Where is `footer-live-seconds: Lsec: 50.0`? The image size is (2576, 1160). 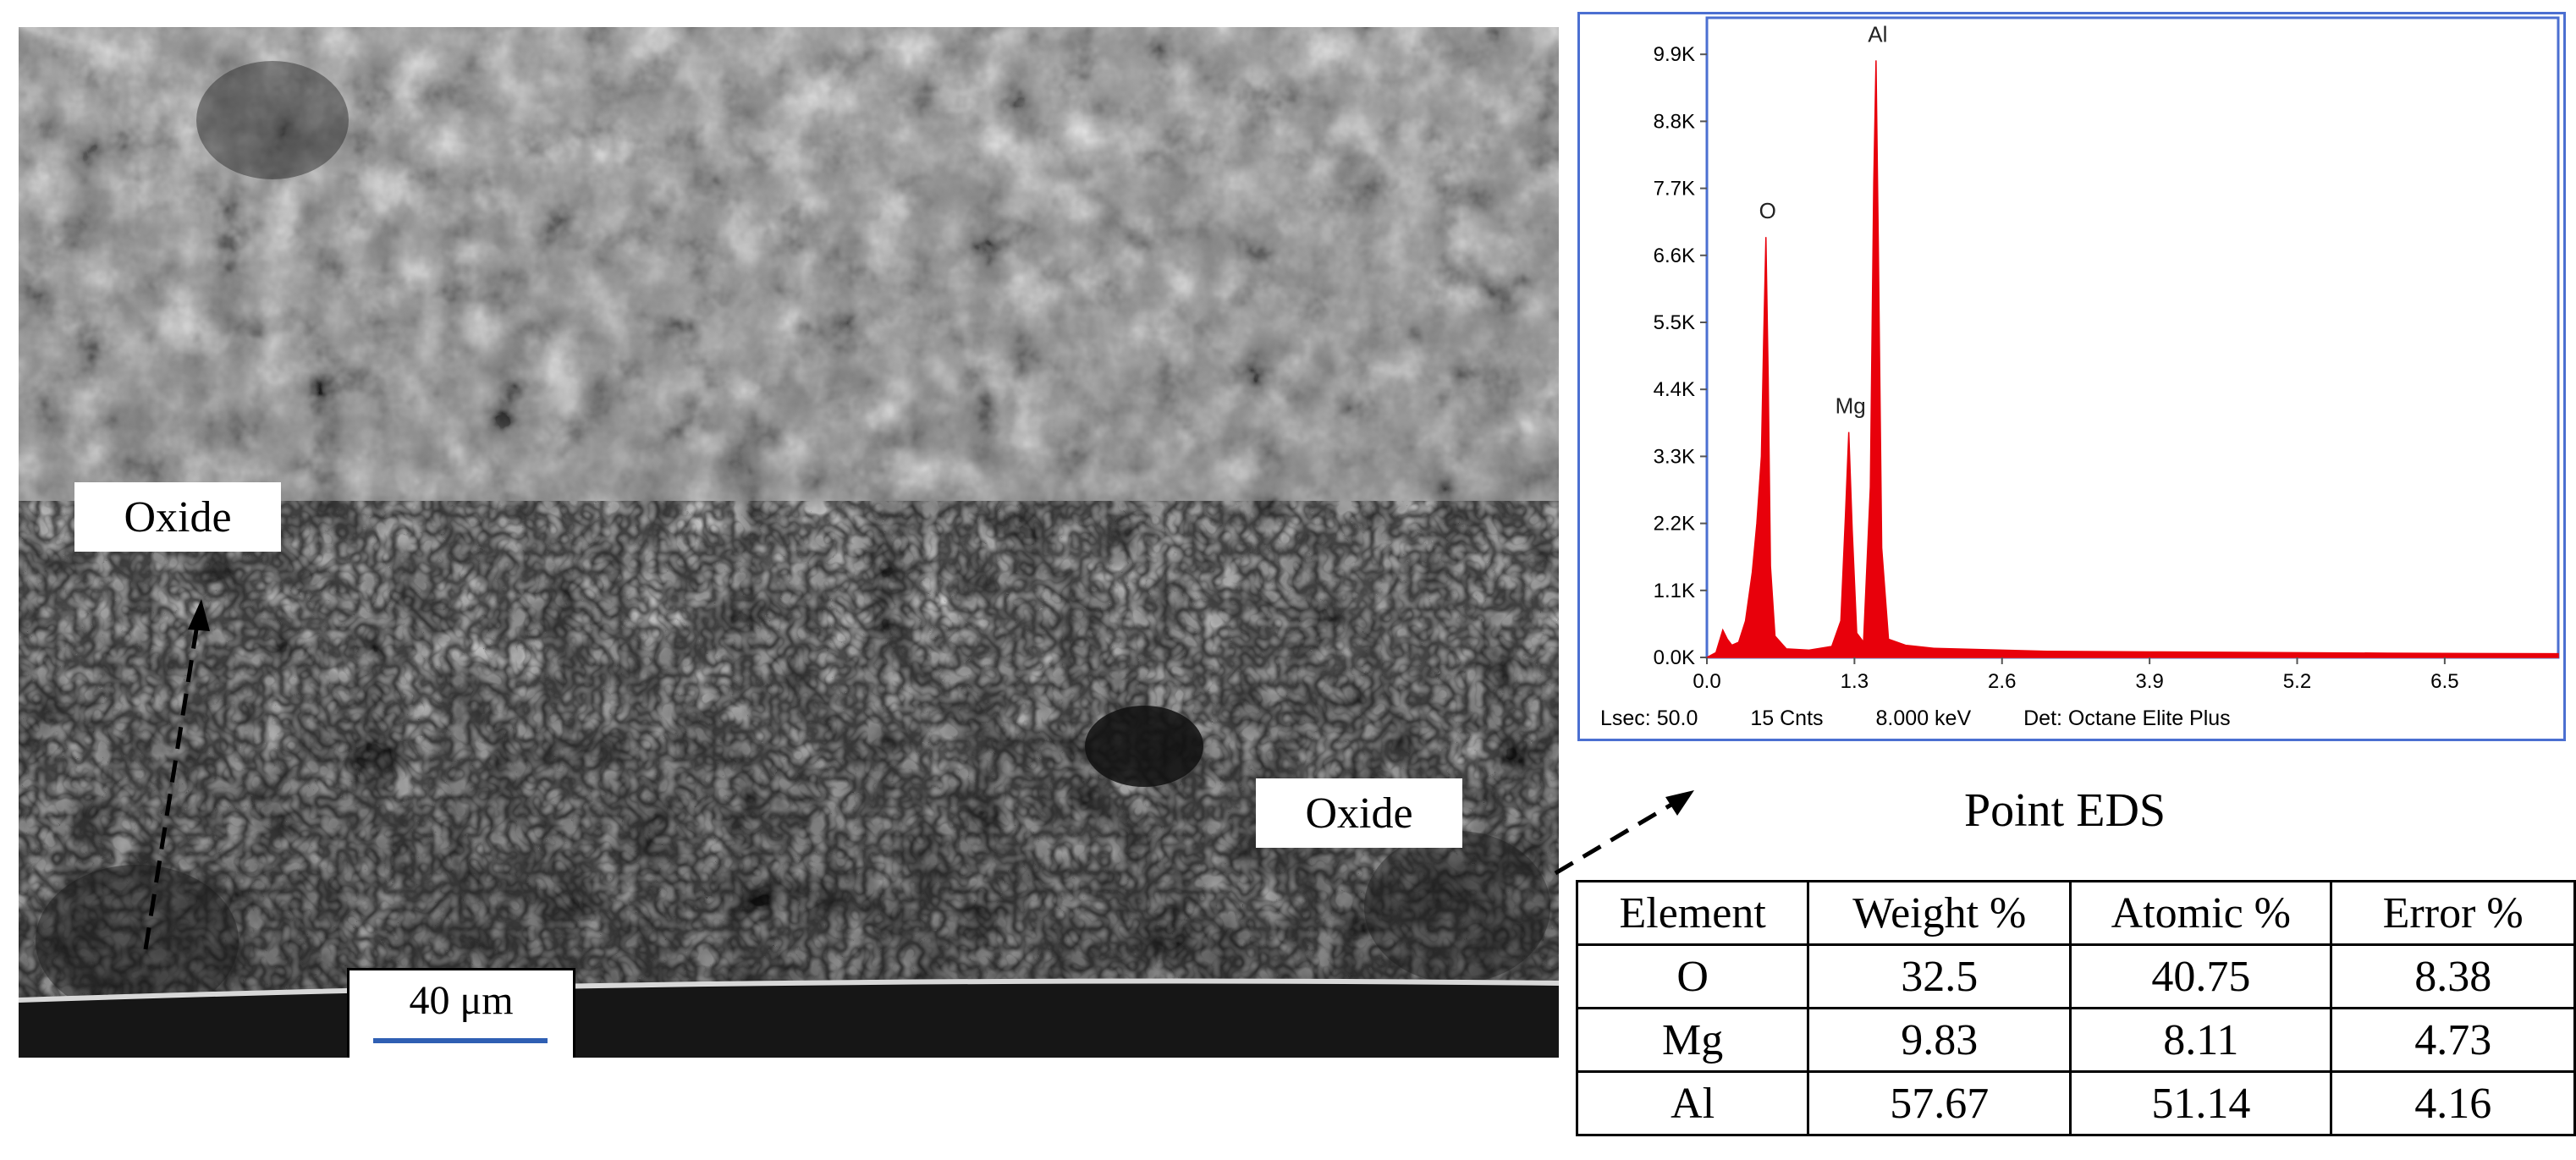 footer-live-seconds: Lsec: 50.0 is located at coordinates (1649, 718).